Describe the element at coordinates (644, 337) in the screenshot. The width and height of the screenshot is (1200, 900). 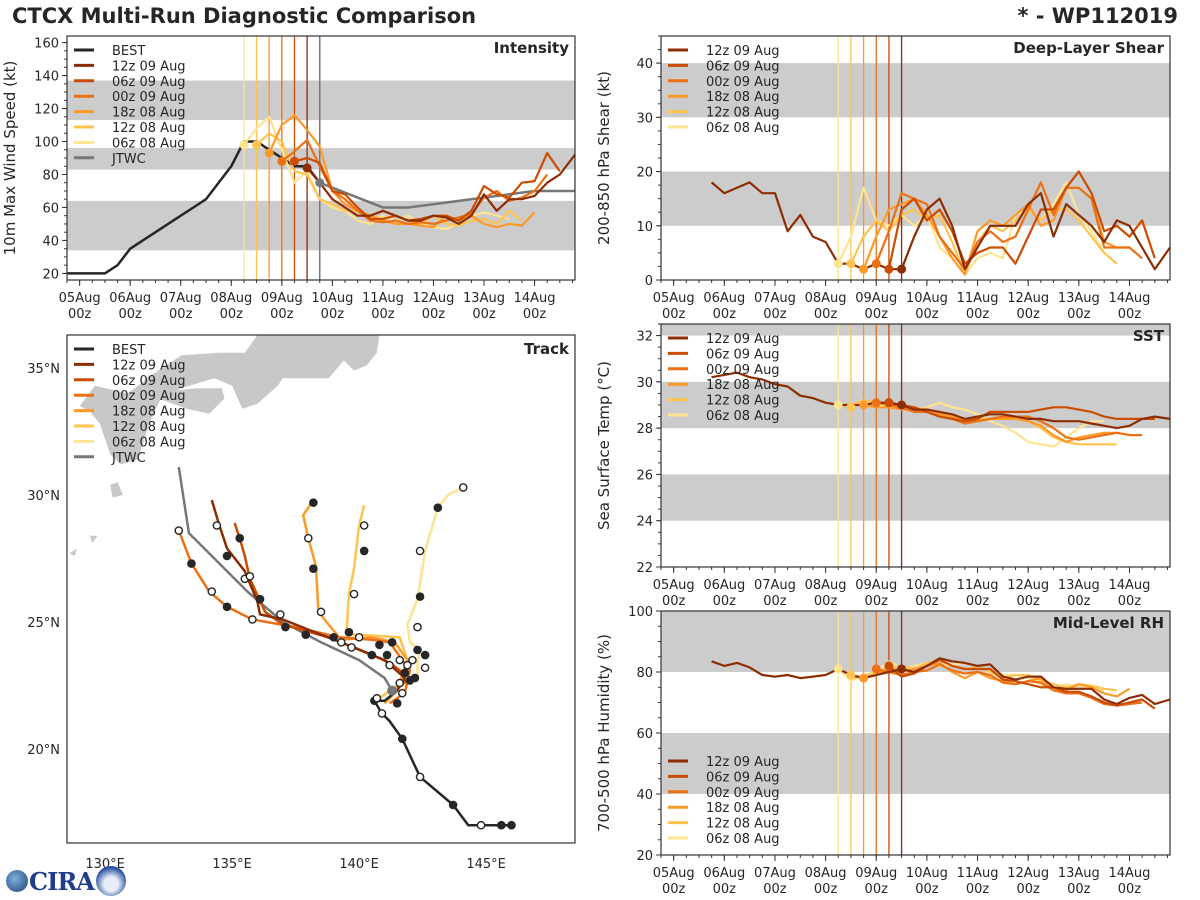
I see `y-tick-label: 32` at that location.